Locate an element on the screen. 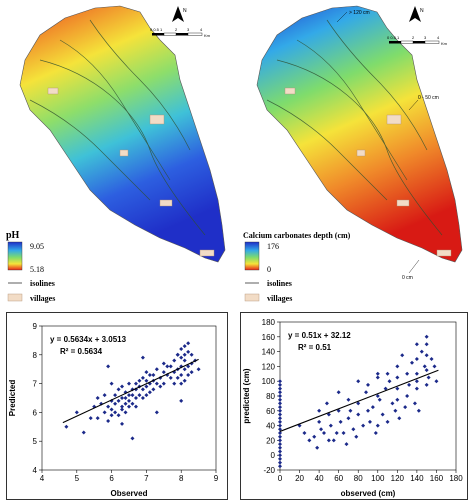  ph-village-swatch is located at coordinates (15, 297).